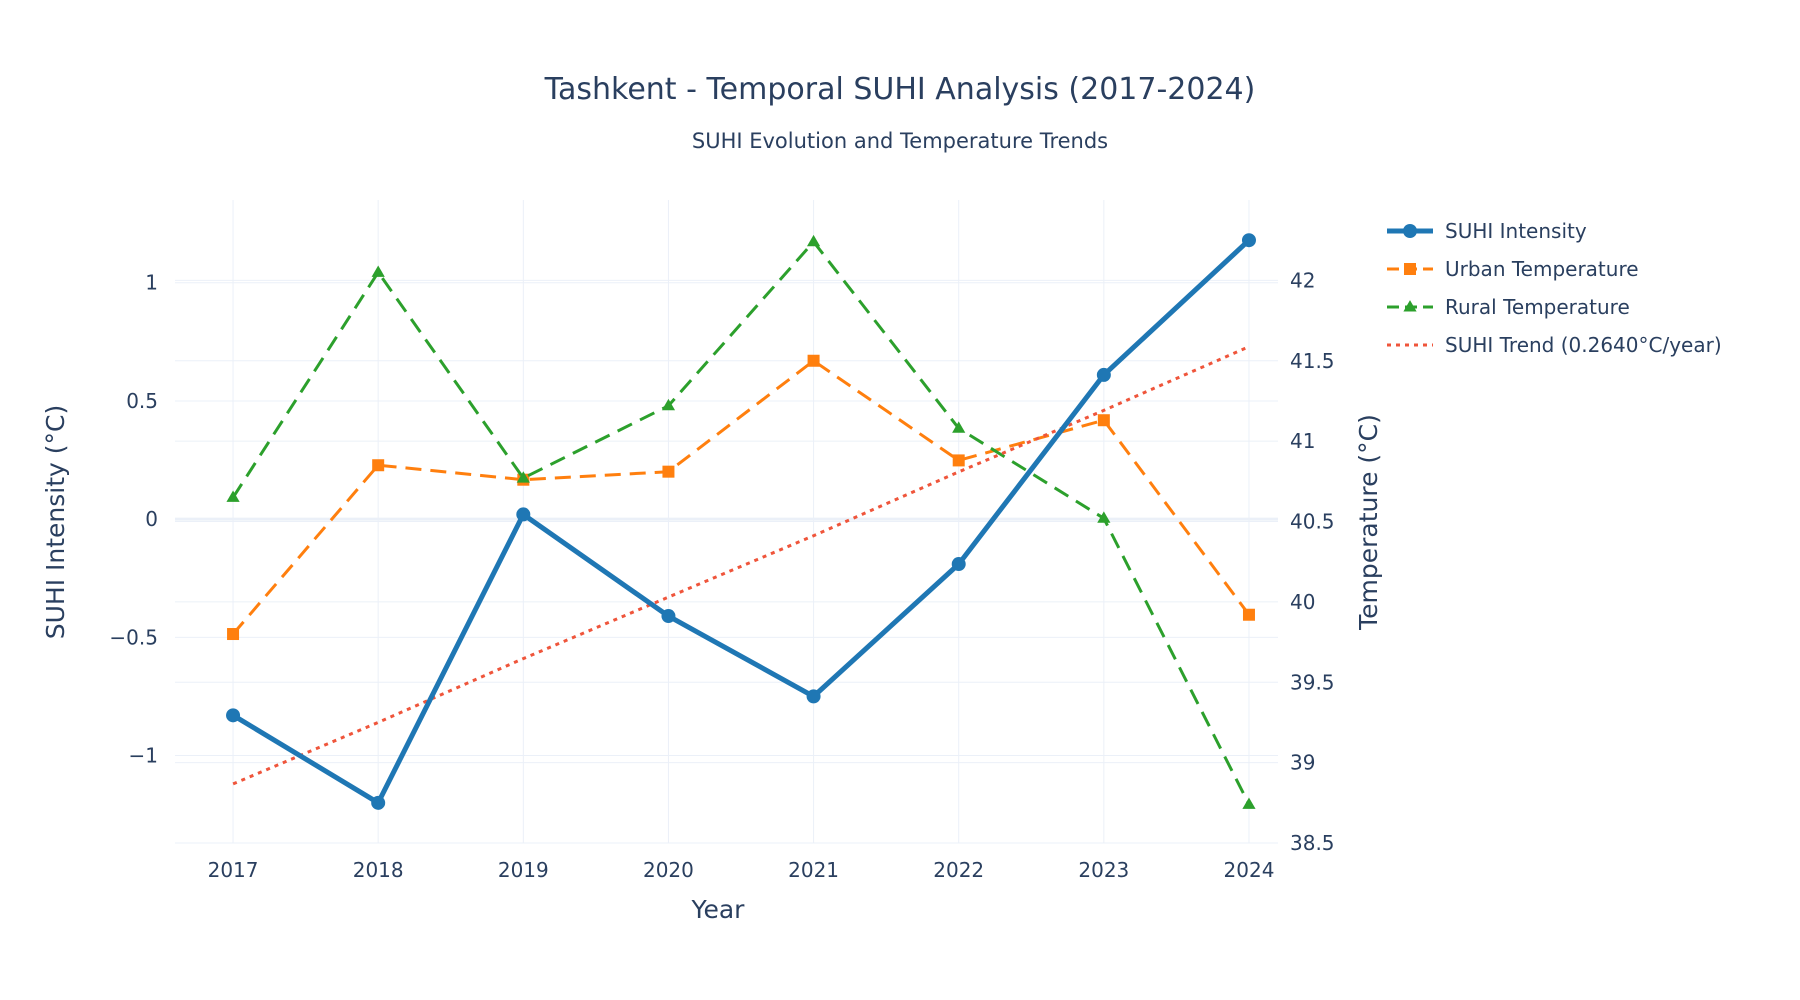 The height and width of the screenshot is (1000, 1800). I want to click on x-axis-title: Year, so click(718, 909).